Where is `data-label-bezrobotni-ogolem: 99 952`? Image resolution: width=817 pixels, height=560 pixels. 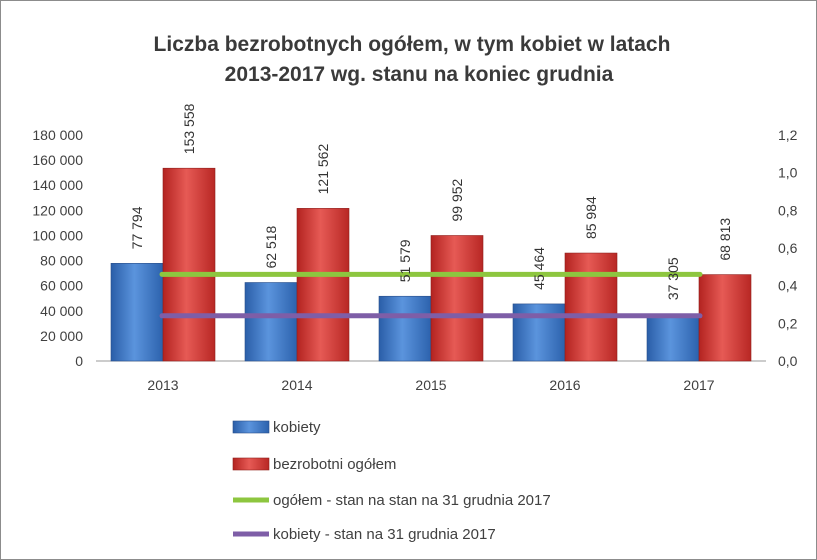 data-label-bezrobotni-ogolem: 99 952 is located at coordinates (457, 199).